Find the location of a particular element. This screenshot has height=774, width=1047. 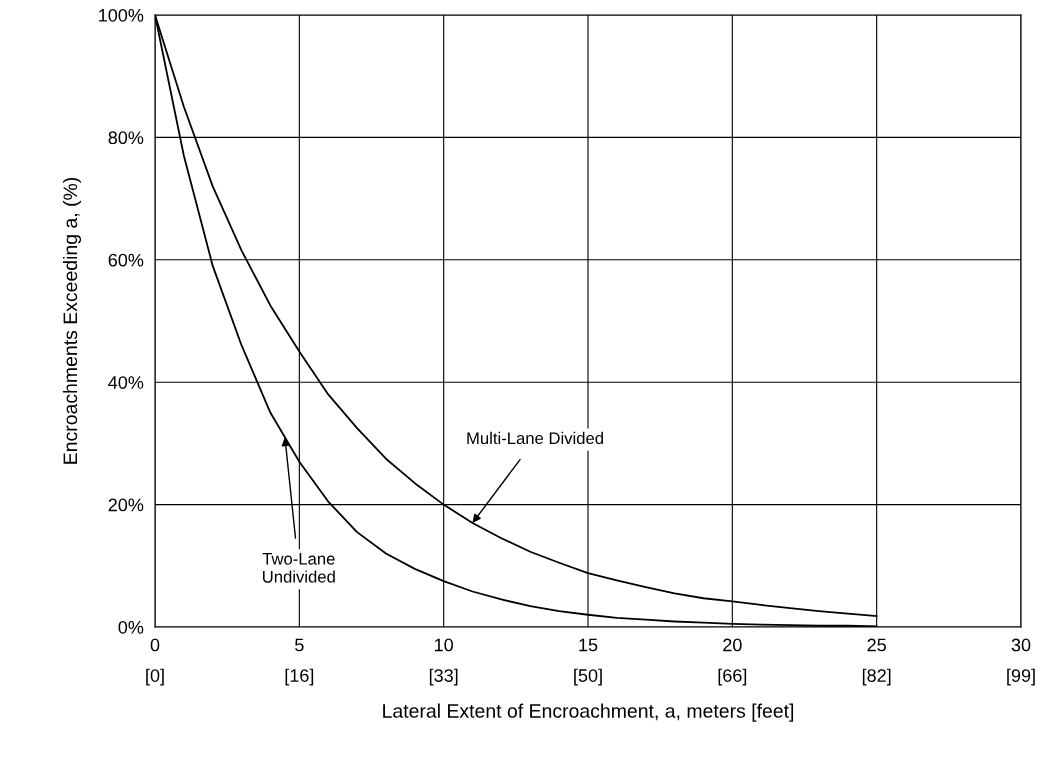

text: [66] is located at coordinates (732, 677).